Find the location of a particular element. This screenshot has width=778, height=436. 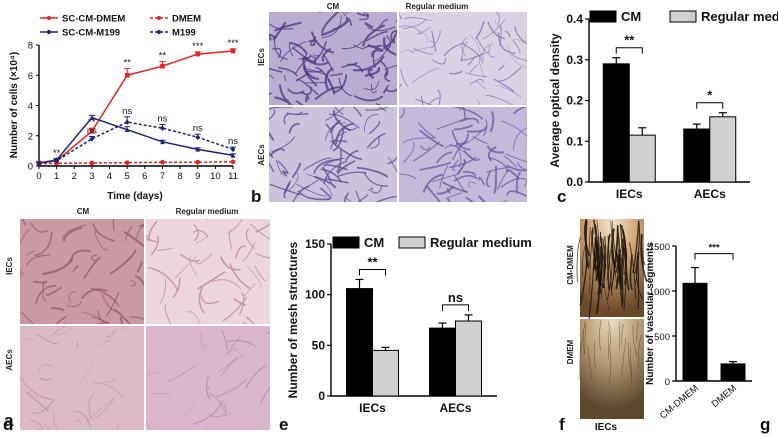

legend-swatch is located at coordinates (346, 242).